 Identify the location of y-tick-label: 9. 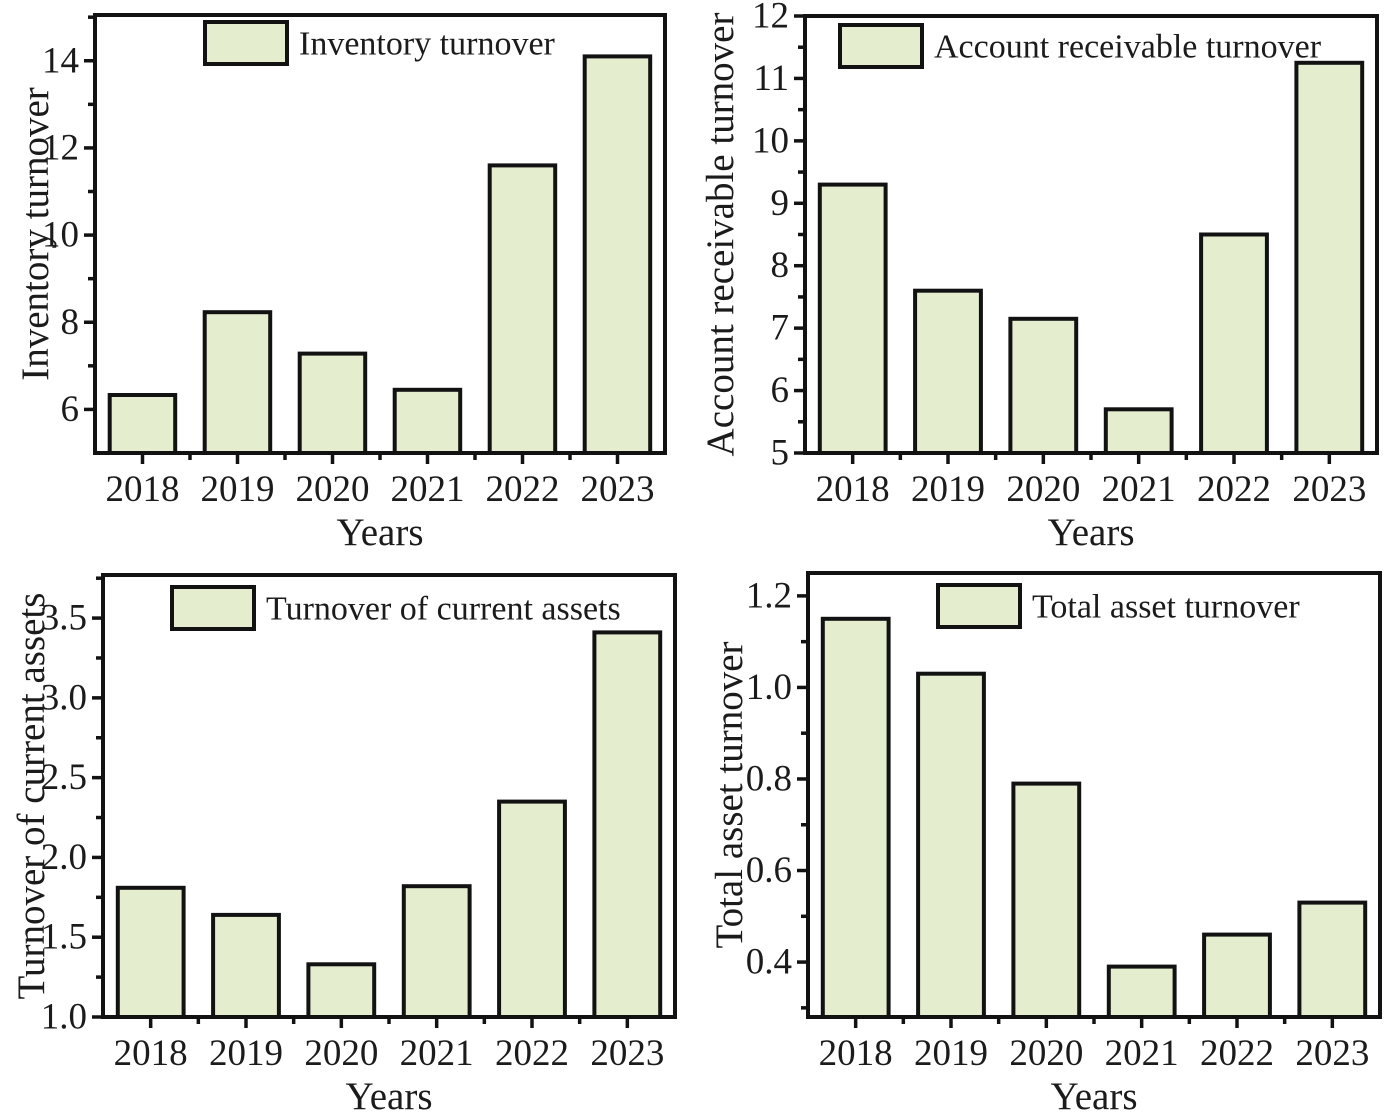
(780, 203).